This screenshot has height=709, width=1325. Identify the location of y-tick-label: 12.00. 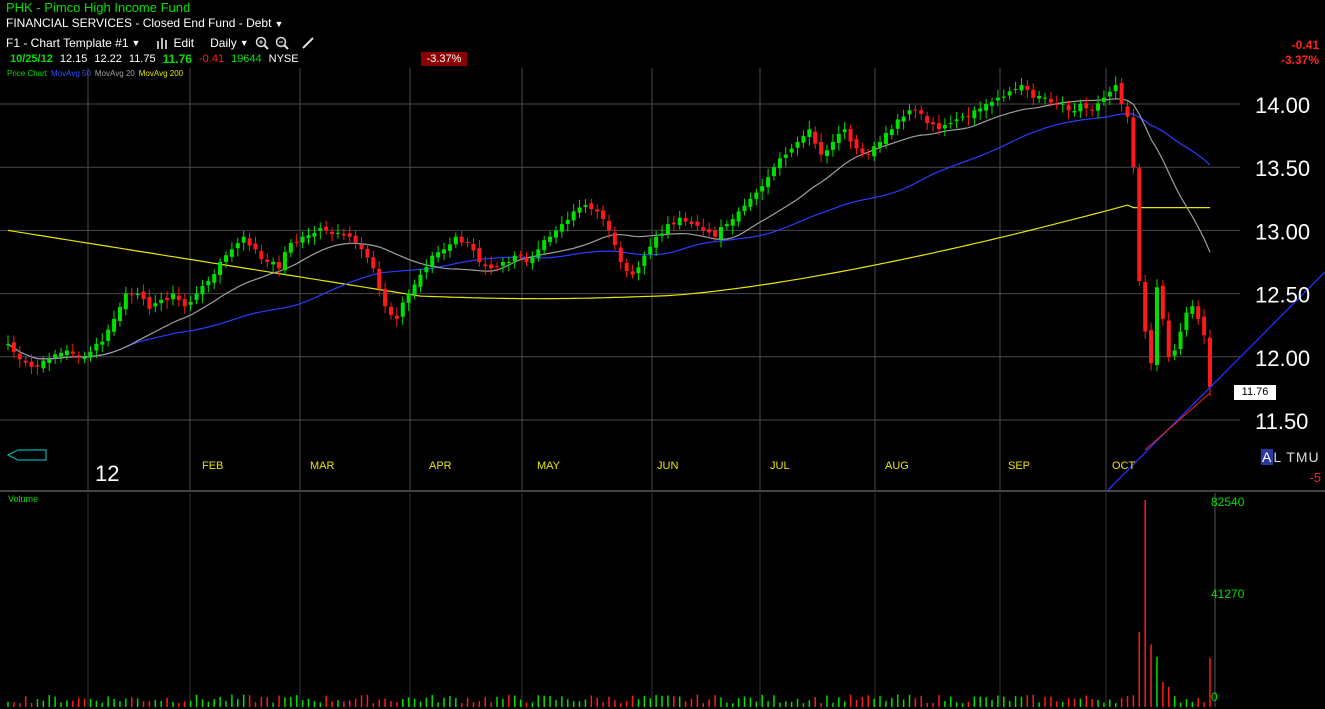
(1282, 358).